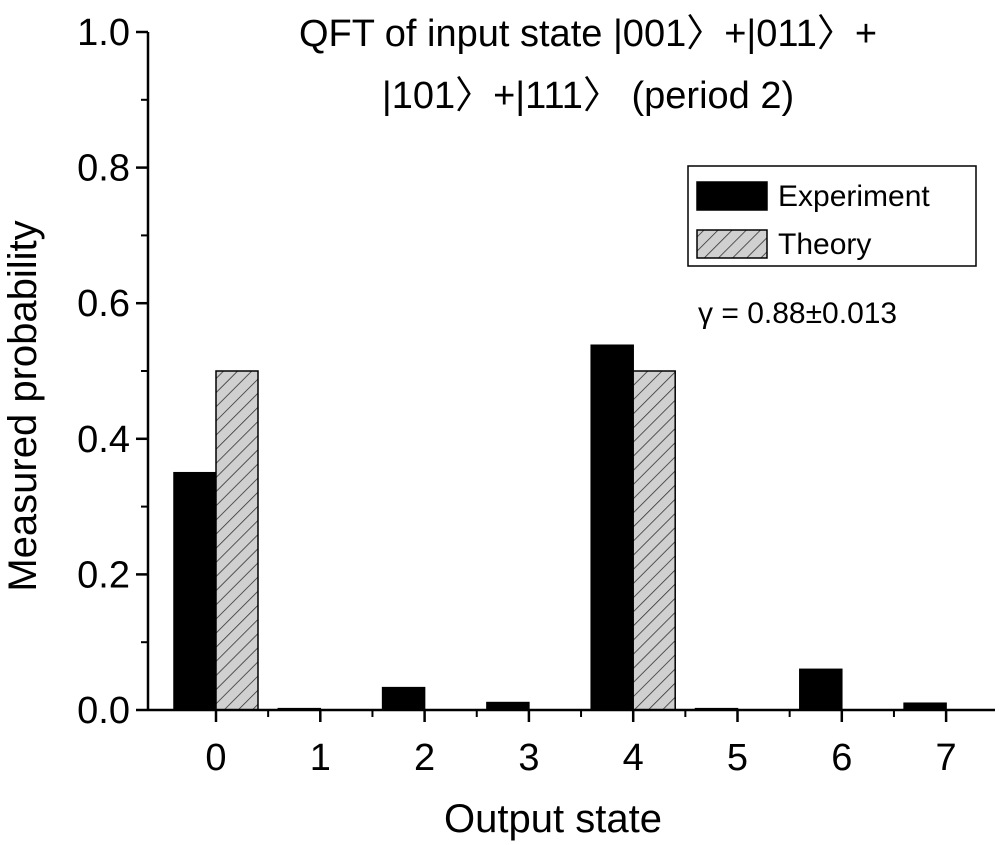 The width and height of the screenshot is (1000, 845). I want to click on y-tick-label-0.2: 0.2, so click(103, 575).